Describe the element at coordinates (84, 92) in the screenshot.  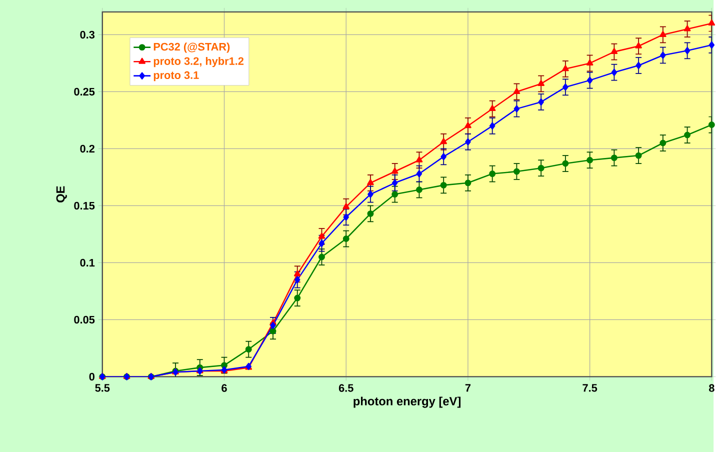
I see `y-tick-label: 0.25` at that location.